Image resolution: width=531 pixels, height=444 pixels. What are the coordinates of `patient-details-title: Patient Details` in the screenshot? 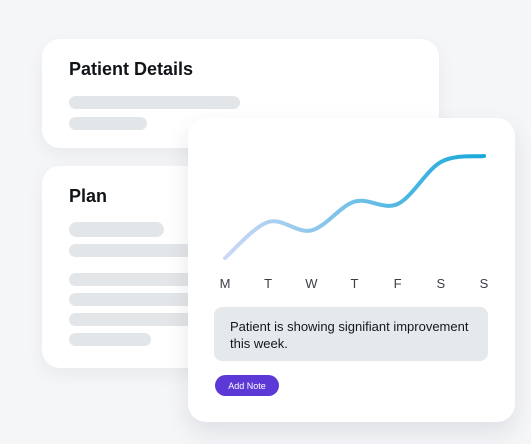 It's located at (131, 69).